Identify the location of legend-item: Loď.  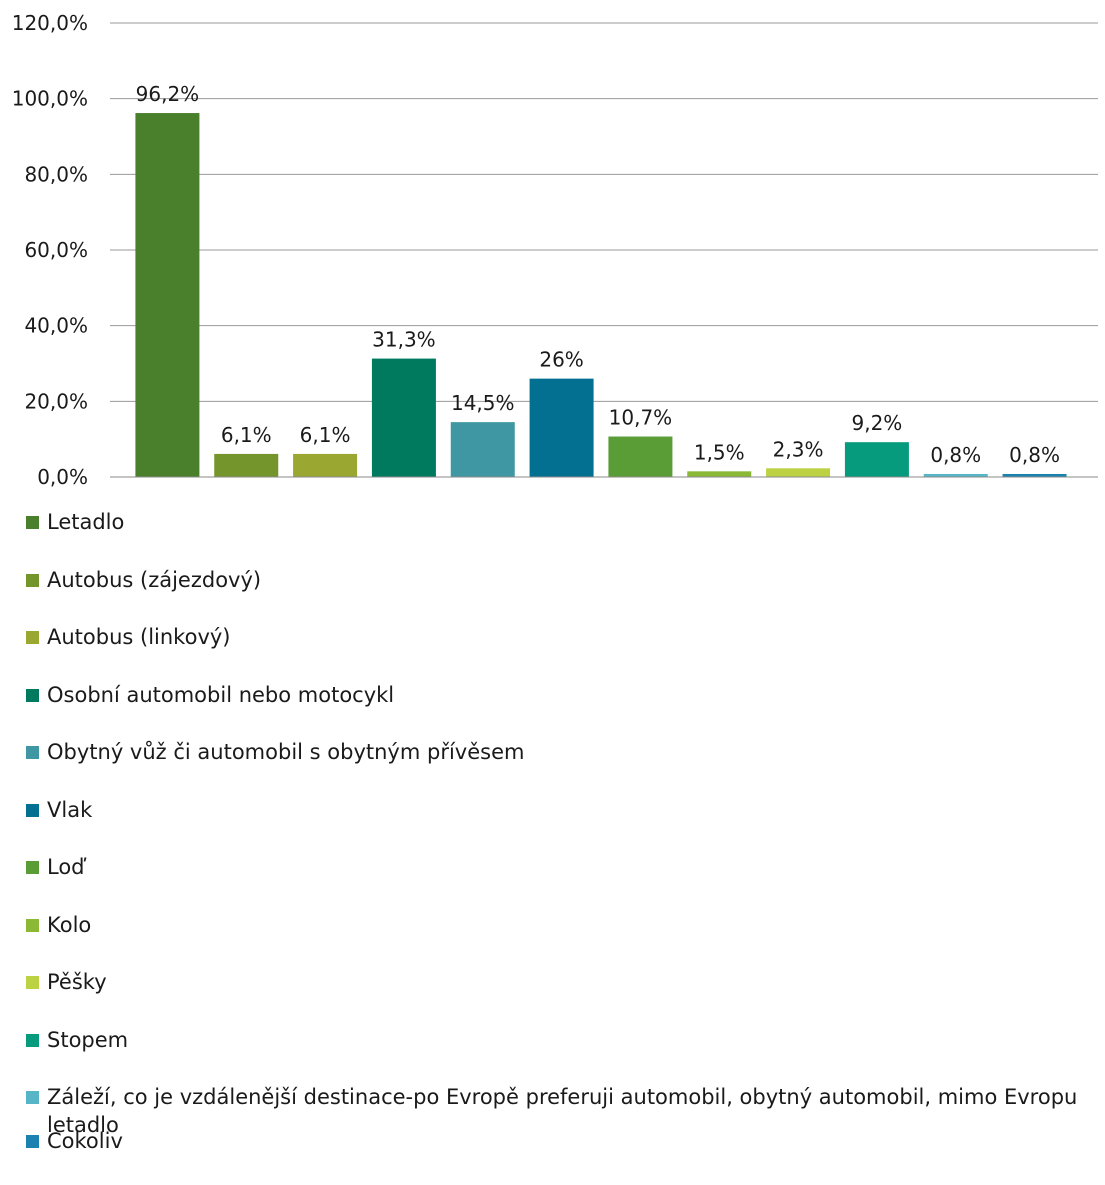
(563, 882).